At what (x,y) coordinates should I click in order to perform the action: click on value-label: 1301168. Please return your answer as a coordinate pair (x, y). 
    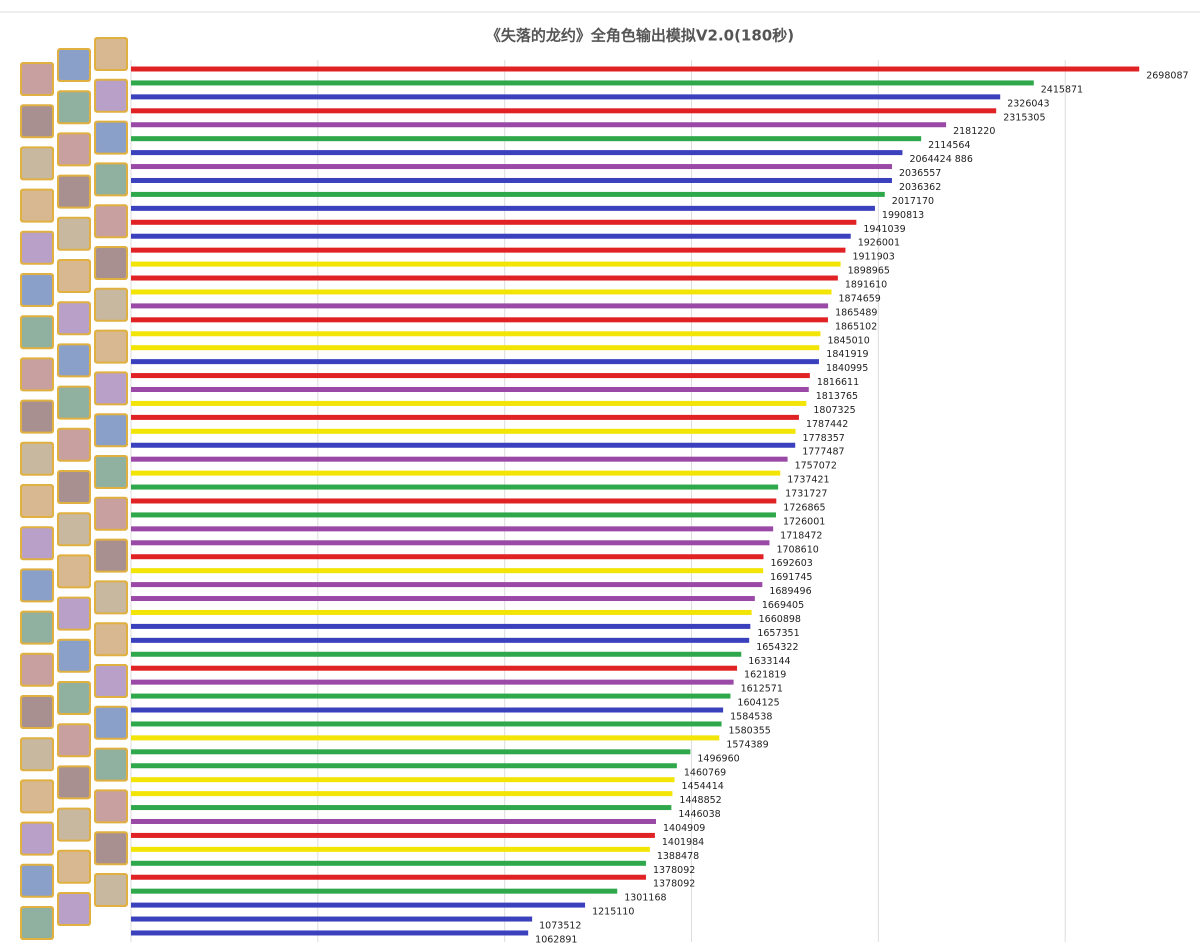
    Looking at the image, I should click on (645, 898).